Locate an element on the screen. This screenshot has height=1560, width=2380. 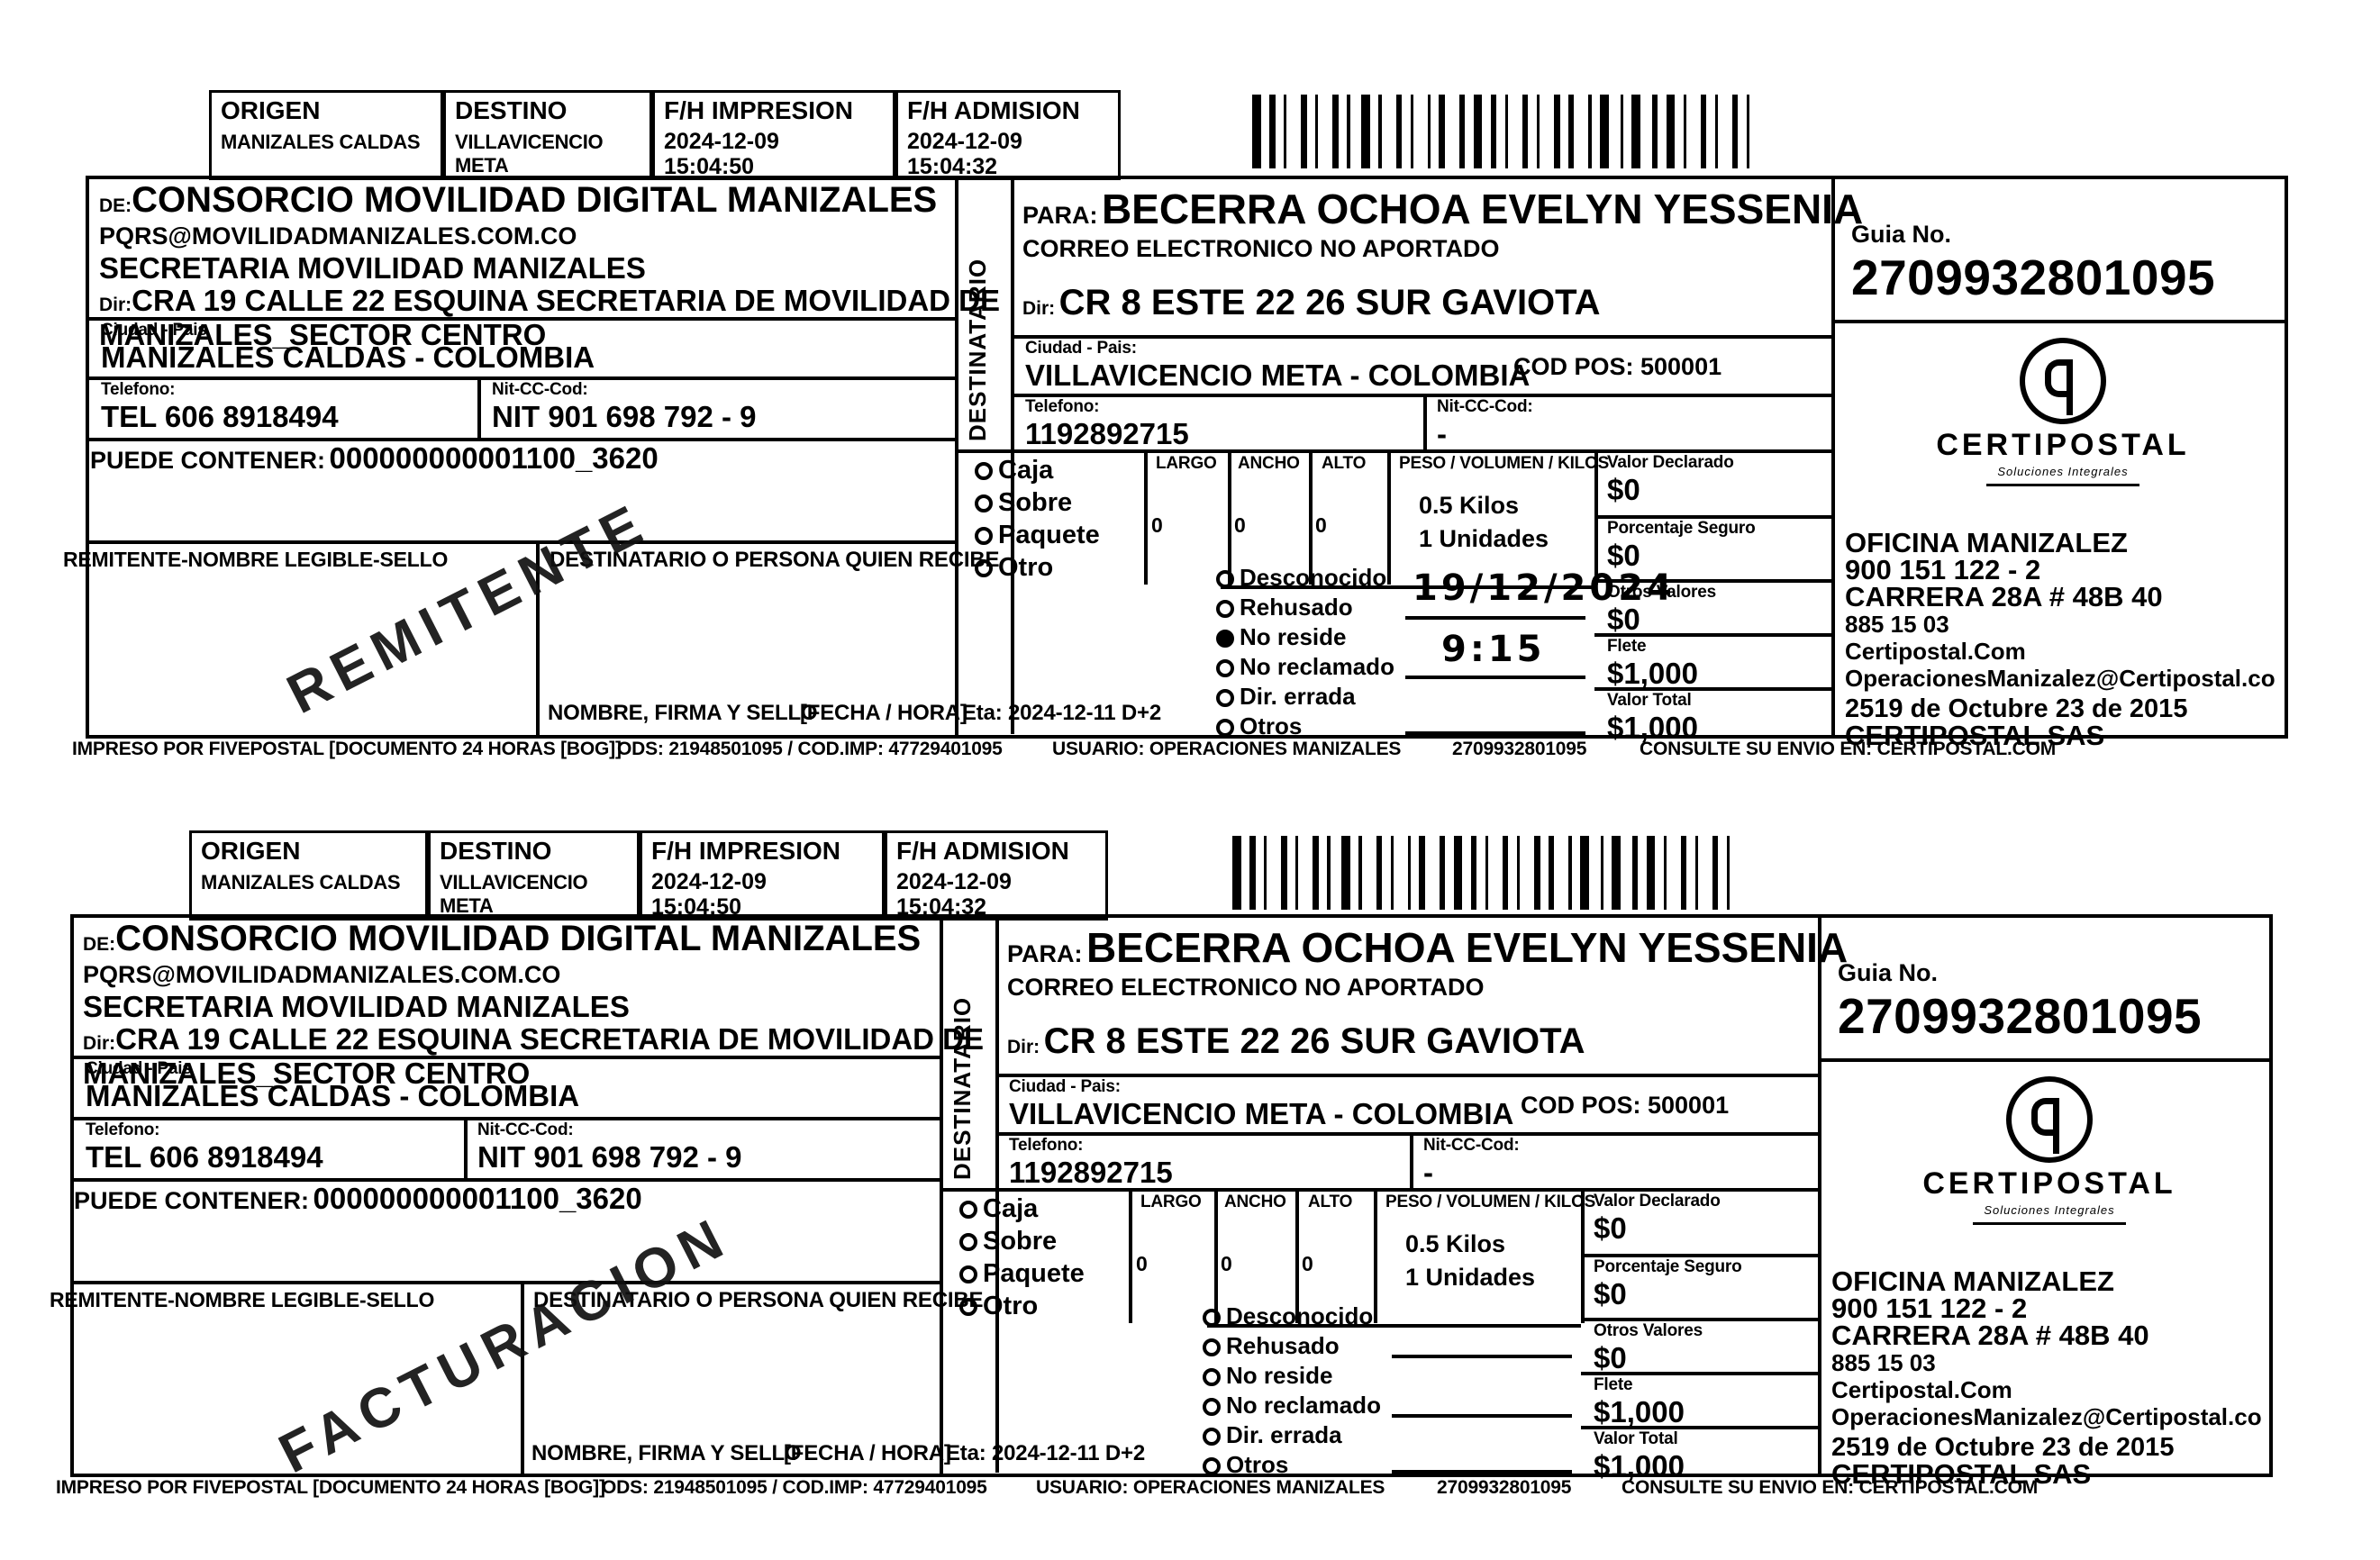
valor-declarado-label-2: Valor Declarado is located at coordinates (1658, 1201).